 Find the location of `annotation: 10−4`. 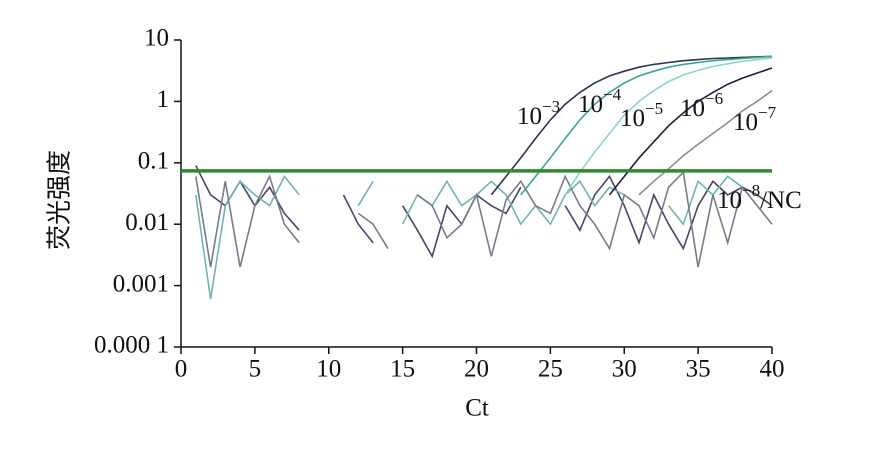

annotation: 10−4 is located at coordinates (600, 101).